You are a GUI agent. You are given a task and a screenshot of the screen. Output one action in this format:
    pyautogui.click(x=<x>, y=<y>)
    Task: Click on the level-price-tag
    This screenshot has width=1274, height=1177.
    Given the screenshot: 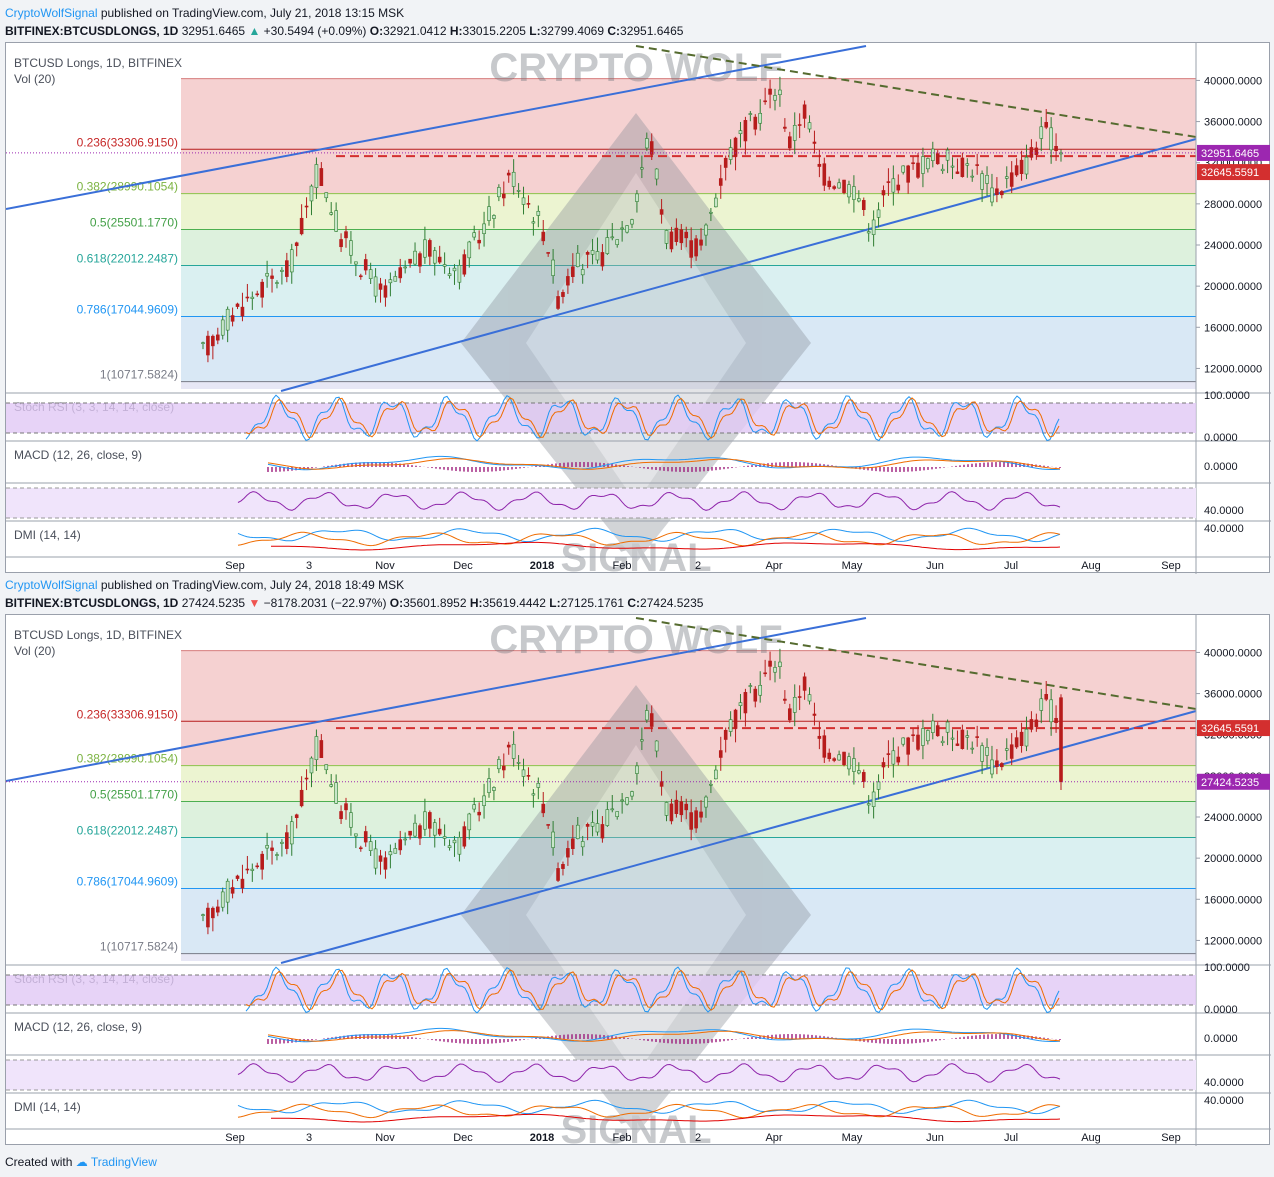 What is the action you would take?
    pyautogui.click(x=1233, y=172)
    